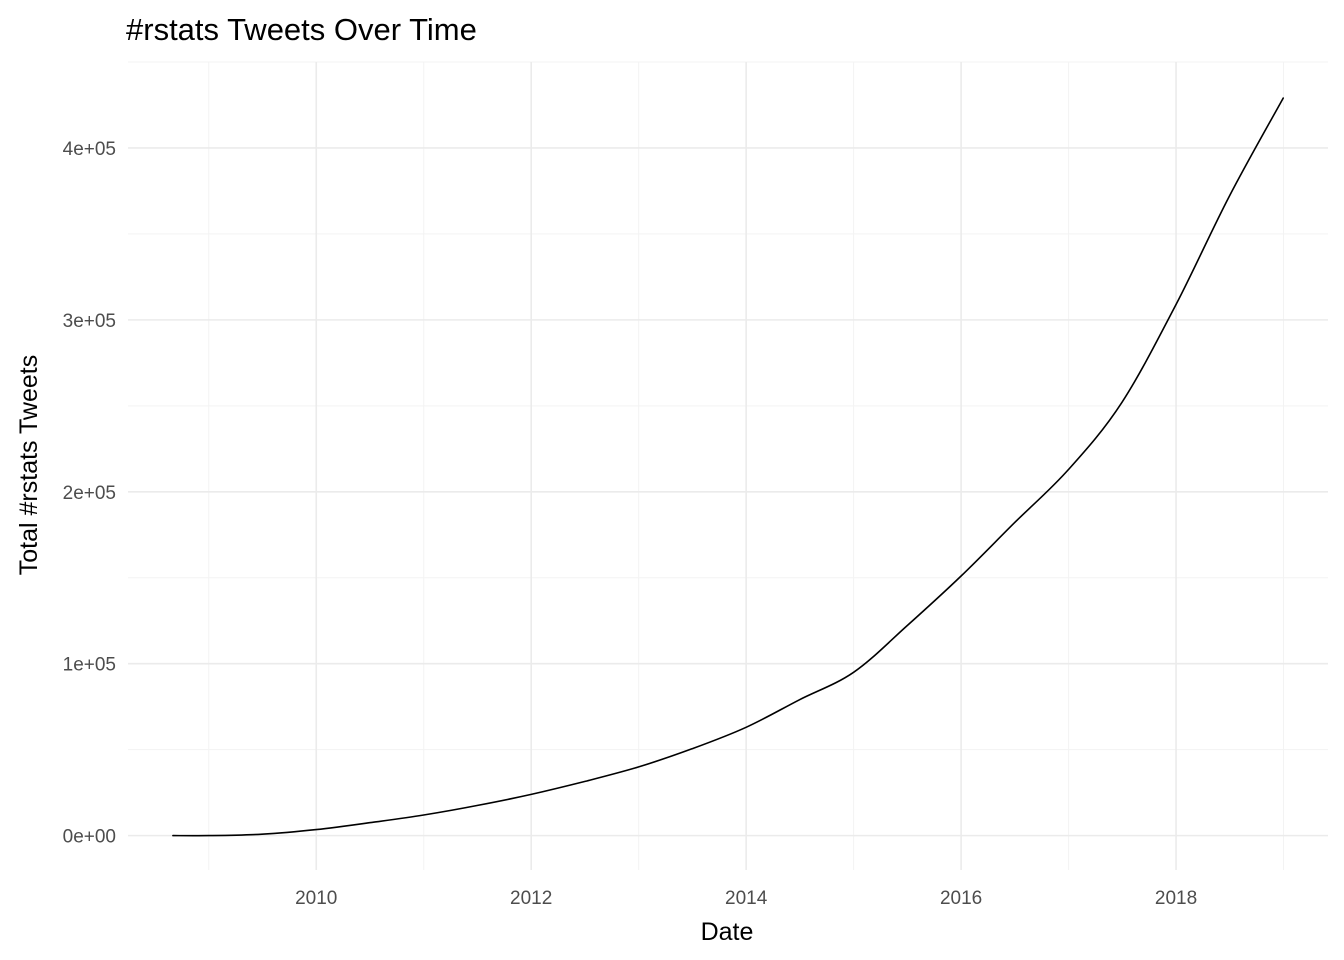  I want to click on x-tick-label: 2010, so click(316, 898).